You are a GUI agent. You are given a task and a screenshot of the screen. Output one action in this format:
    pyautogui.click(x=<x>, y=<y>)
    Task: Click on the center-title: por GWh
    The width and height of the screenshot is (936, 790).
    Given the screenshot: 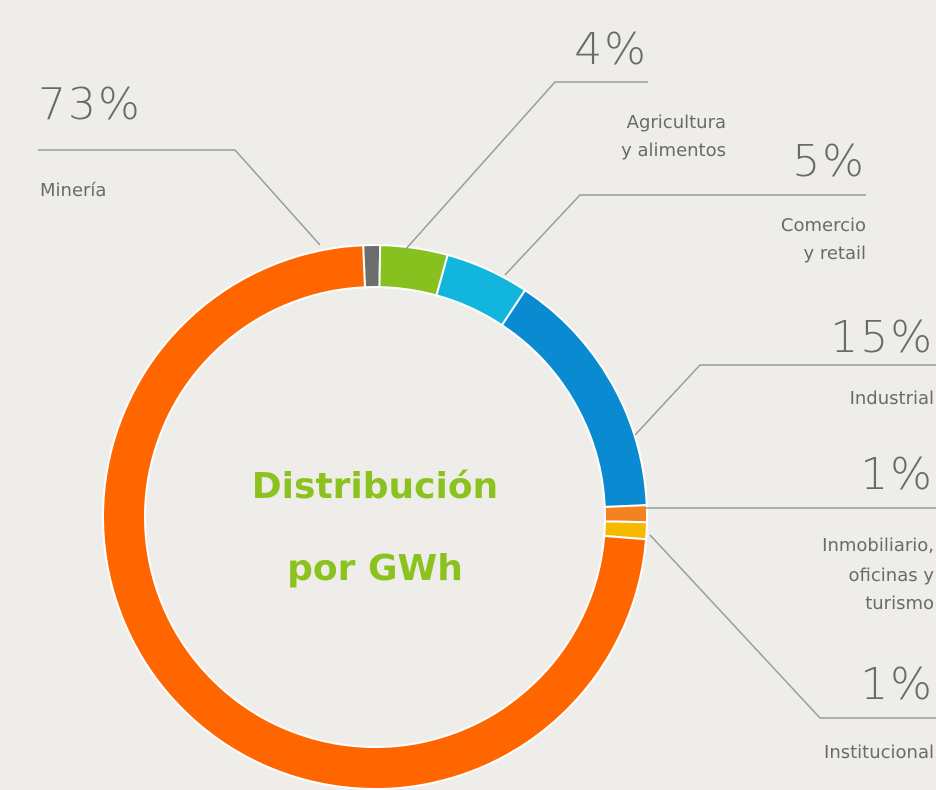 What is the action you would take?
    pyautogui.click(x=375, y=568)
    